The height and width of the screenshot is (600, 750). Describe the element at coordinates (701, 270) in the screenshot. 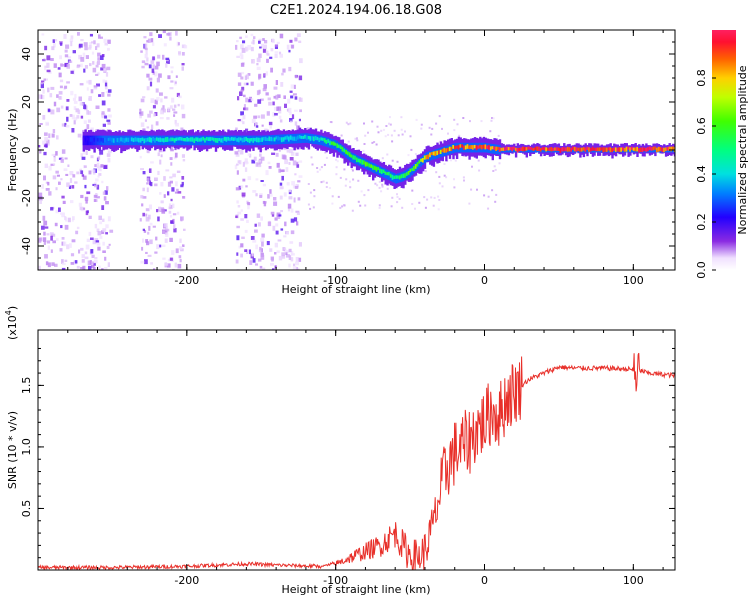

I see `colorbar-tick-label: 0.0` at that location.